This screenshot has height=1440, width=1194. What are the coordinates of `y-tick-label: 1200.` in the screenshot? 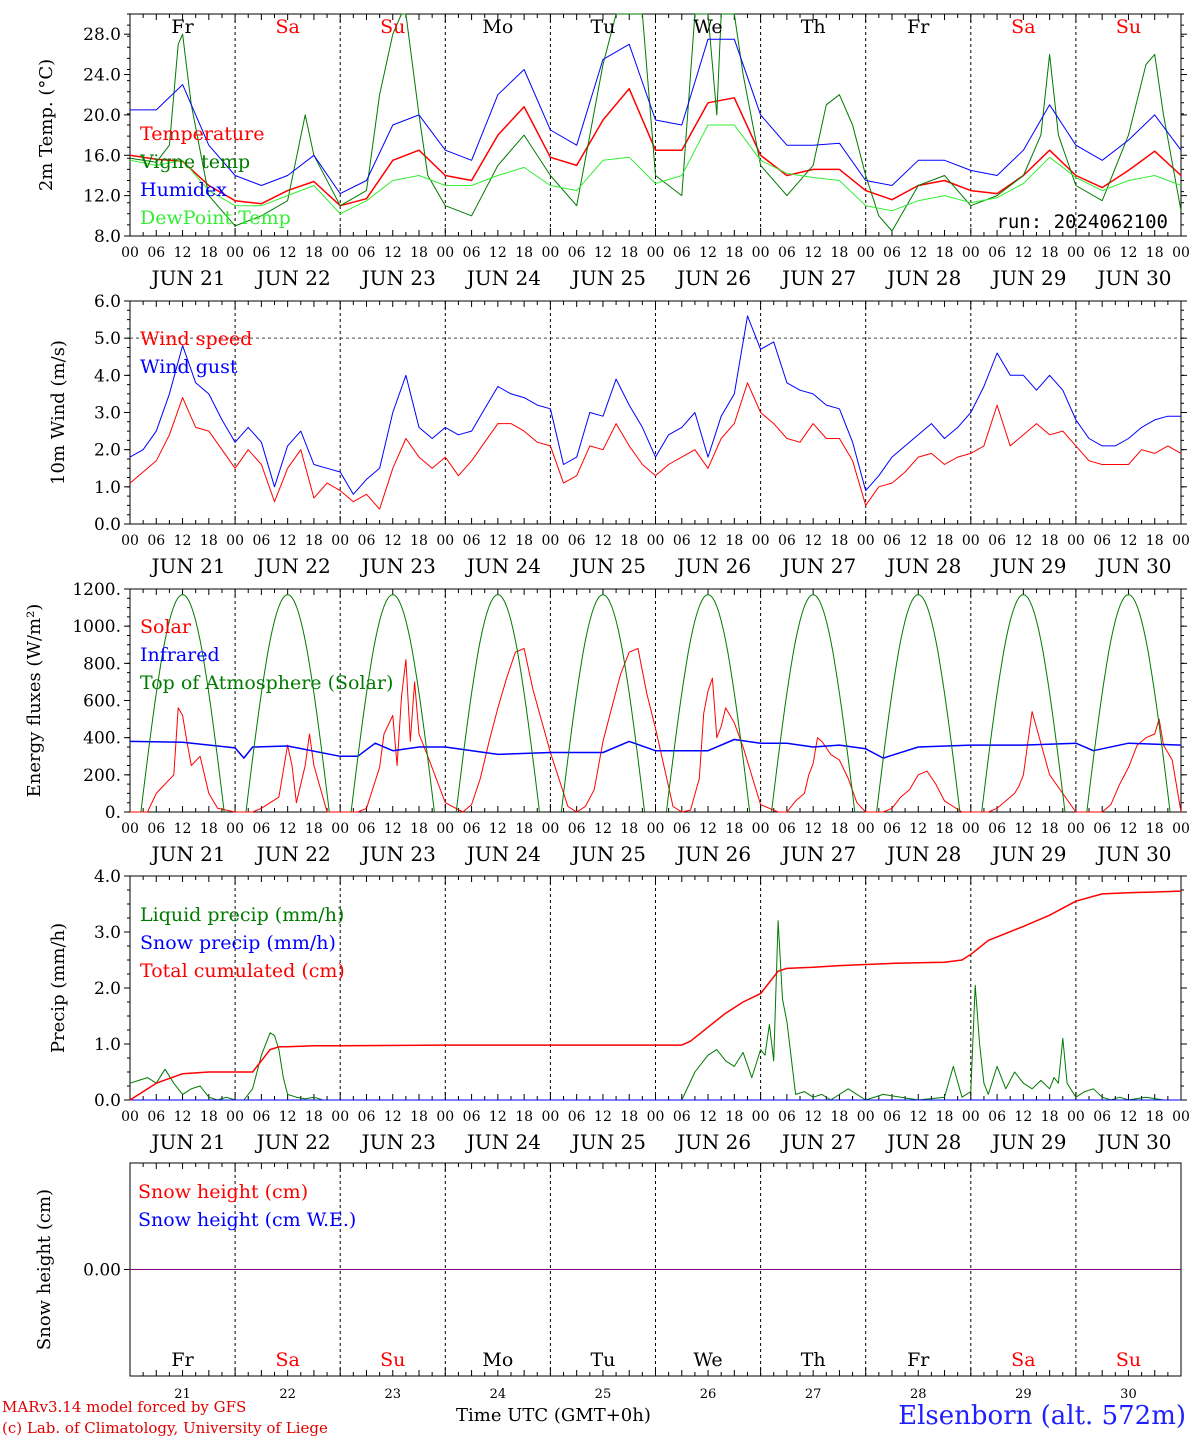 It's located at (96, 590).